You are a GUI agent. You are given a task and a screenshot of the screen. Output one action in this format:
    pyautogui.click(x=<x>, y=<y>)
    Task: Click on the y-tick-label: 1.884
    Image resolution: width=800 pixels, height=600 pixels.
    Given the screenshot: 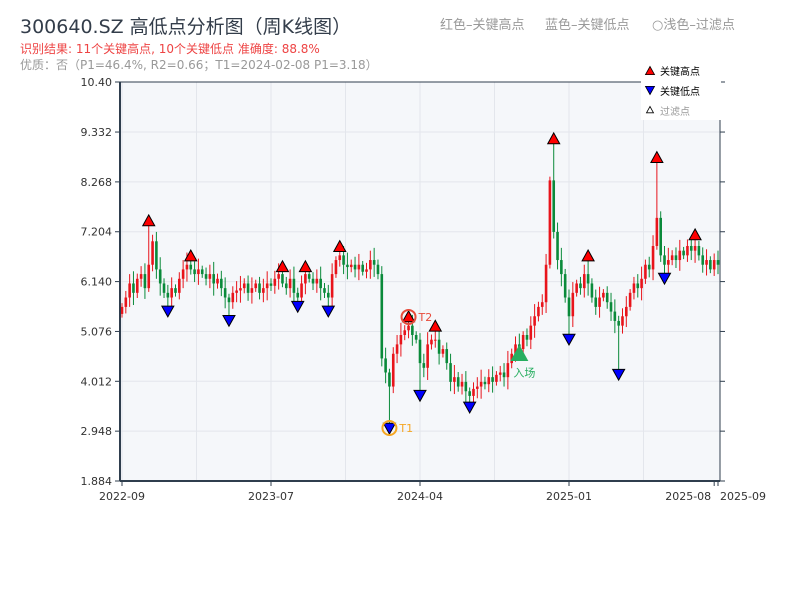 What is the action you would take?
    pyautogui.click(x=97, y=481)
    